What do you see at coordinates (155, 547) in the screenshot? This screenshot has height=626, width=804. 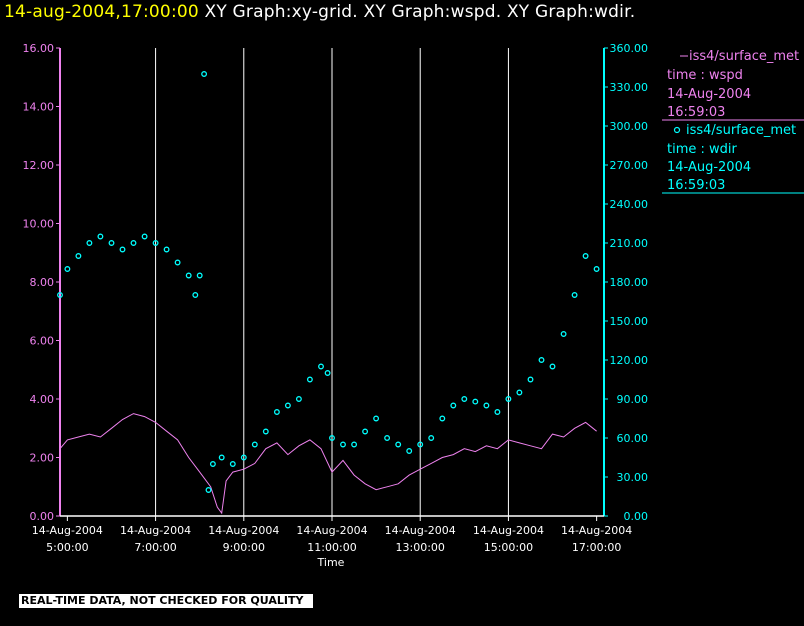 I see `x-tick-time-1: 7:00:00` at bounding box center [155, 547].